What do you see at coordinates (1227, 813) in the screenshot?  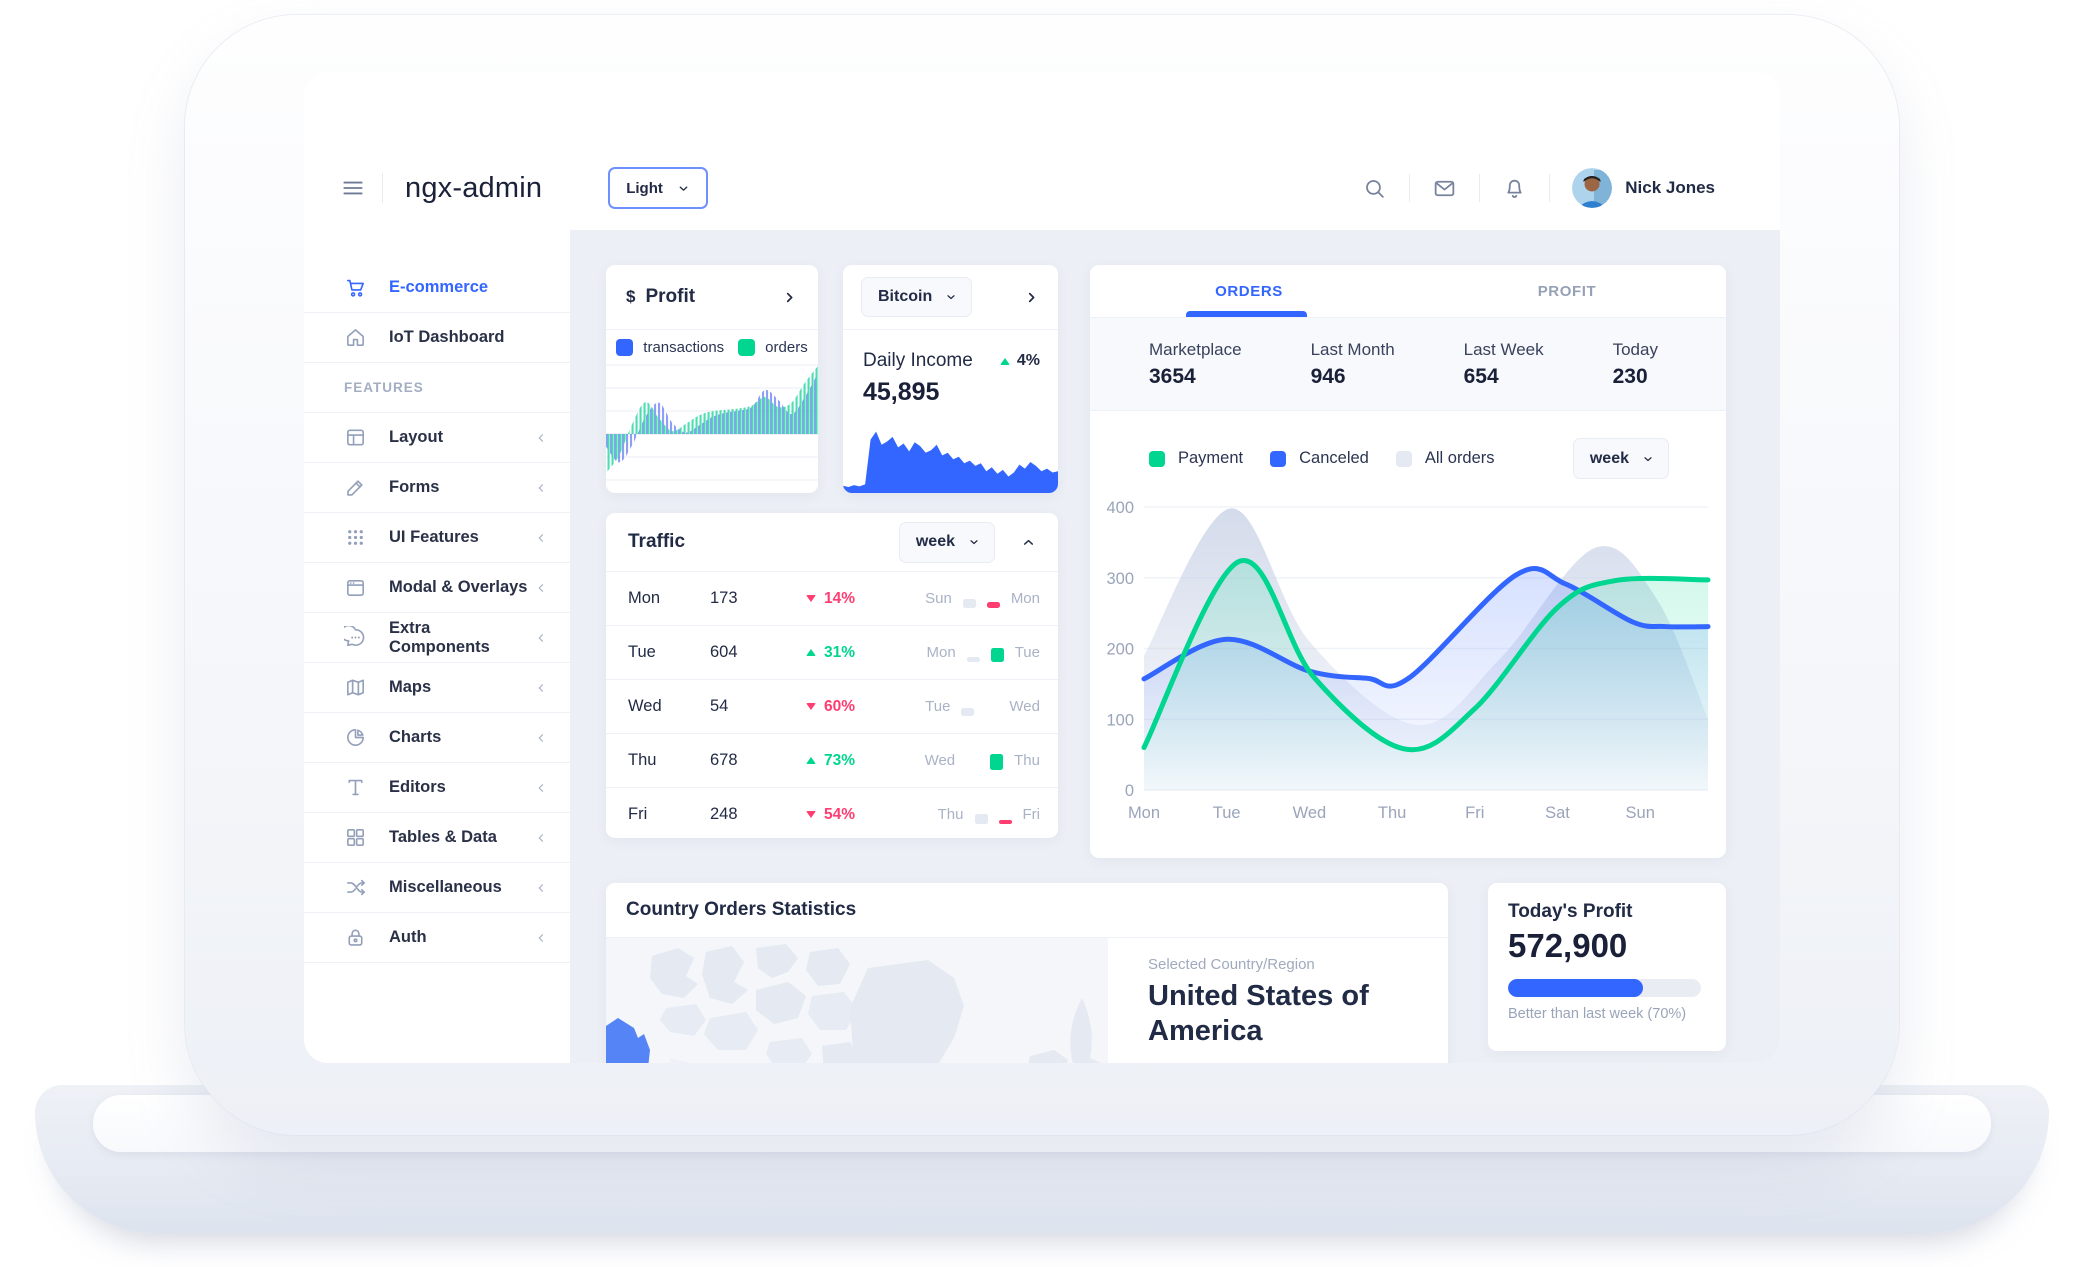 I see `svg-text: Tue` at bounding box center [1227, 813].